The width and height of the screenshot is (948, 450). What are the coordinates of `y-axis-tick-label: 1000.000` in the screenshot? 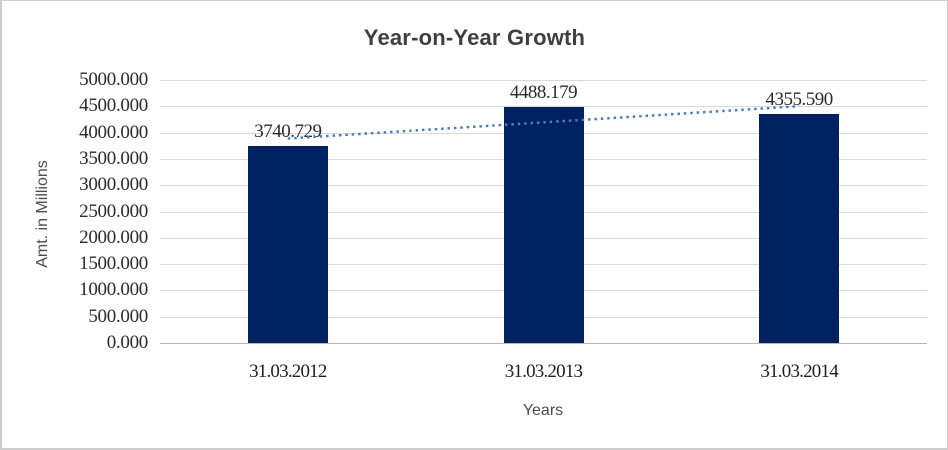 It's located at (113, 290).